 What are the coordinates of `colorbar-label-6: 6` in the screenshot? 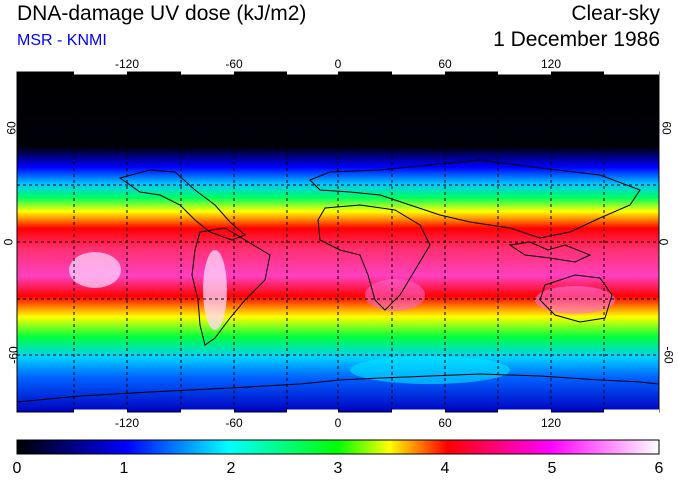 It's located at (659, 468).